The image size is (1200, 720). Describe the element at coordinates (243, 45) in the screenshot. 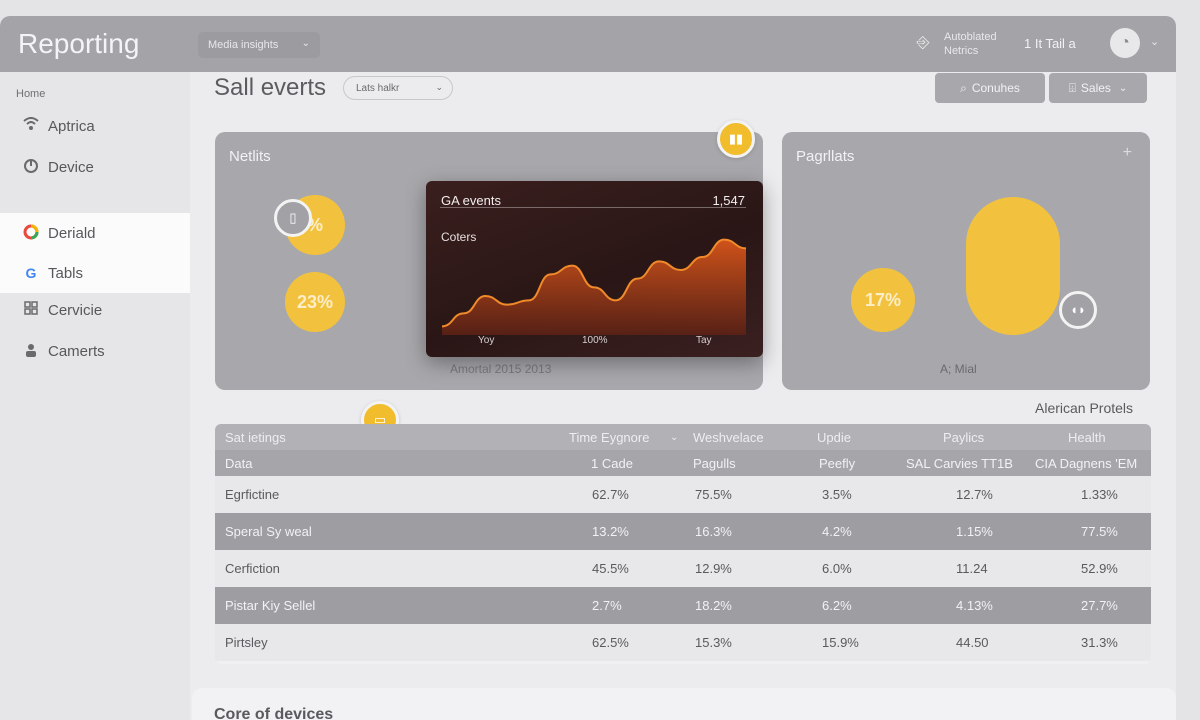

I see `media-dropdown-label: Media insights` at that location.